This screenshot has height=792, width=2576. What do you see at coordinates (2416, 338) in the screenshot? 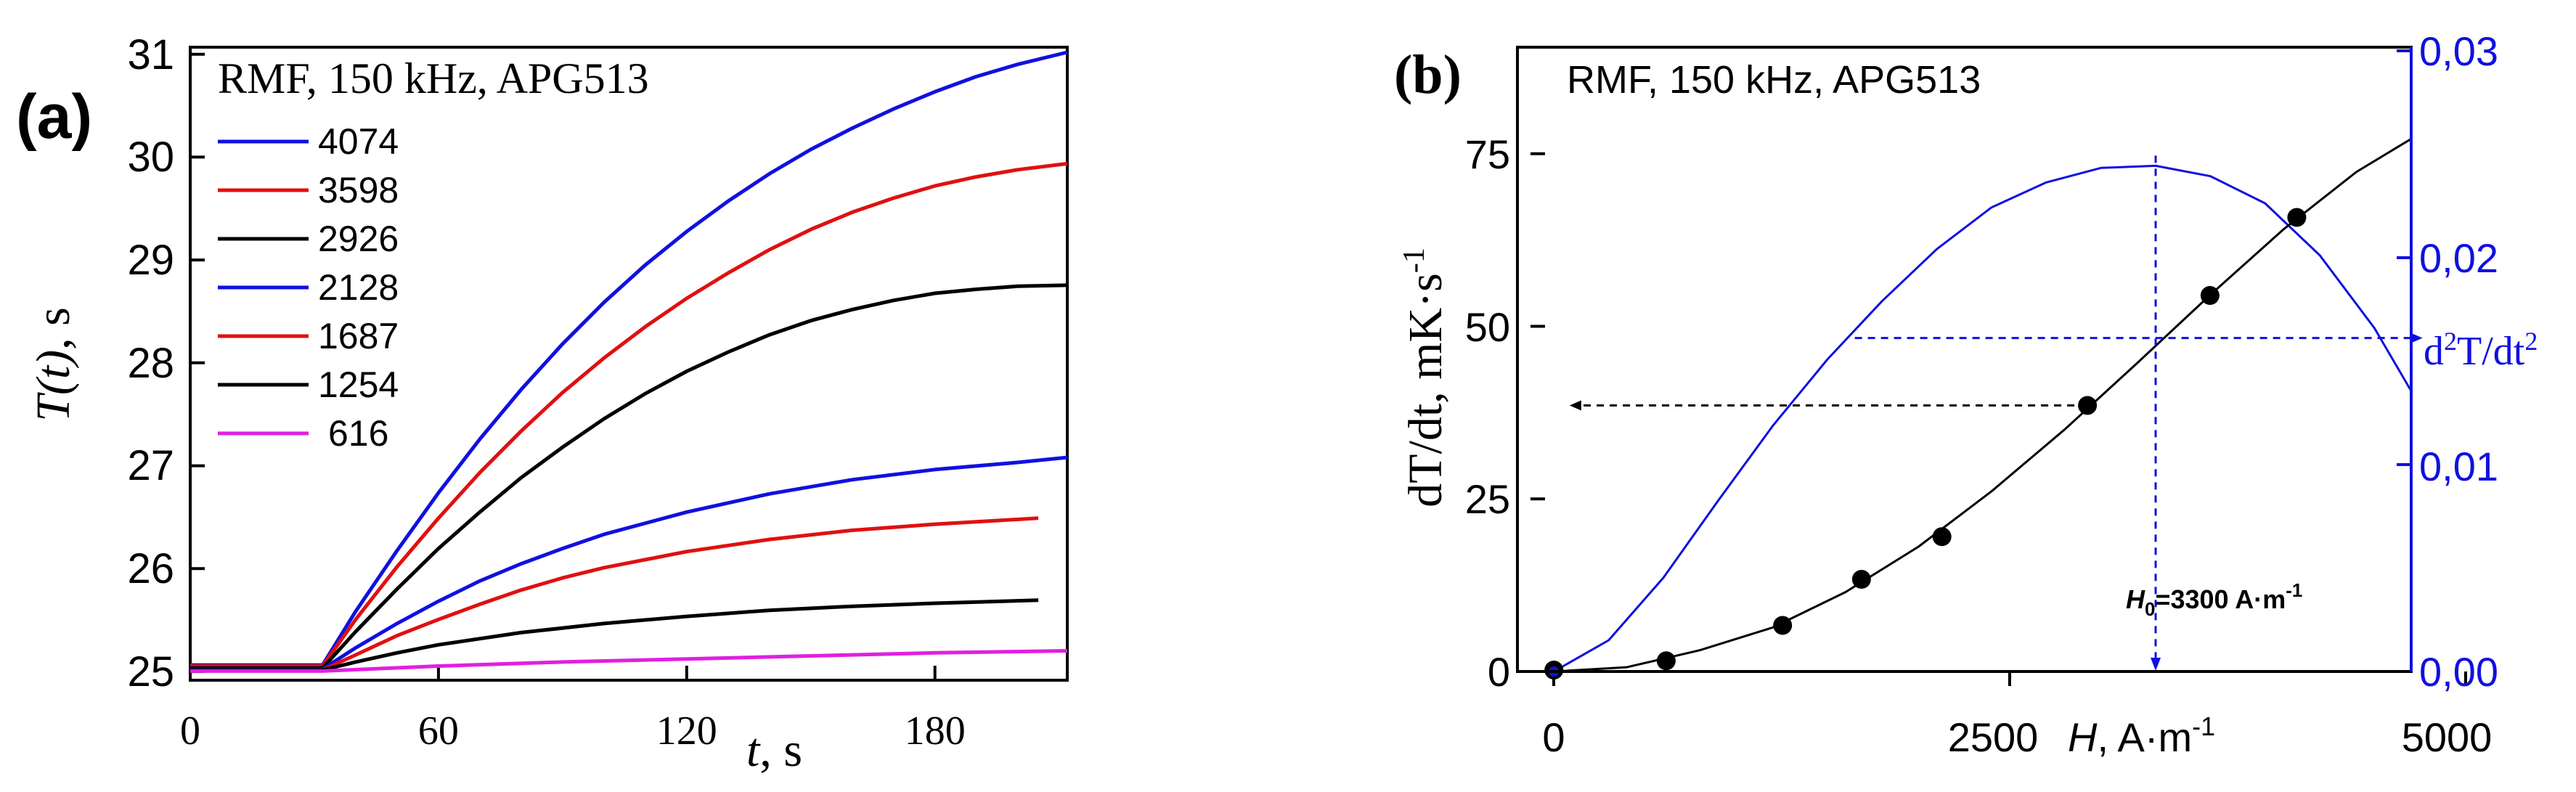
I see `inflection-arrow-head` at bounding box center [2416, 338].